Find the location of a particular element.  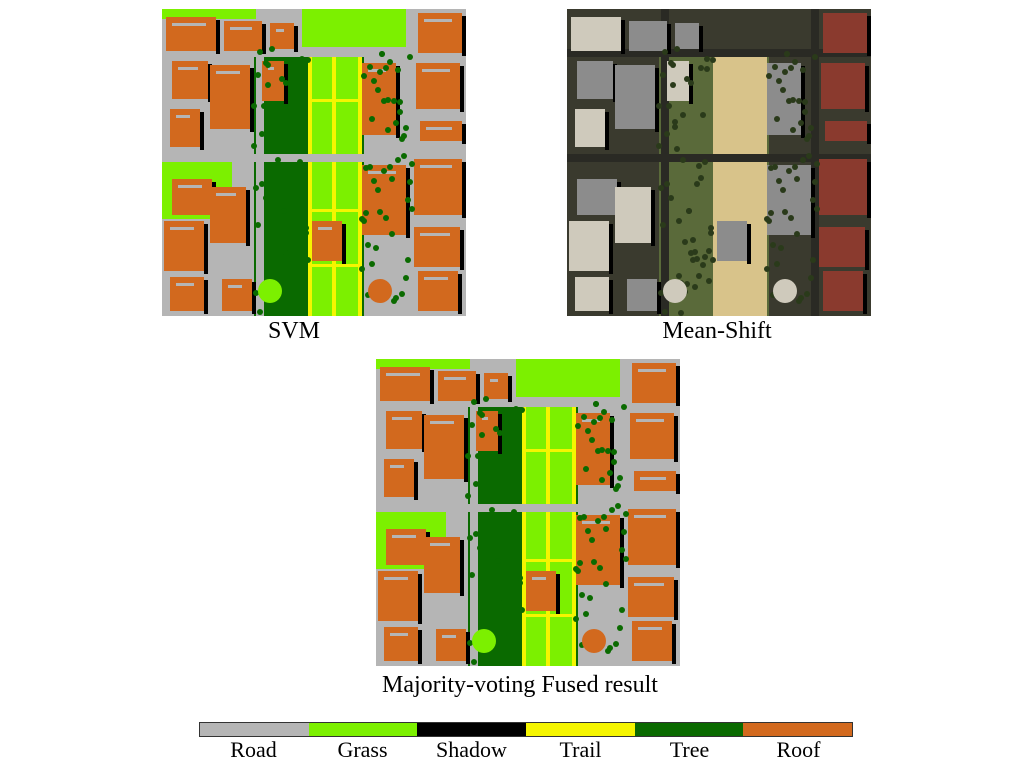

fused-caption: Majority-voting Fused result is located at coordinates (520, 685).